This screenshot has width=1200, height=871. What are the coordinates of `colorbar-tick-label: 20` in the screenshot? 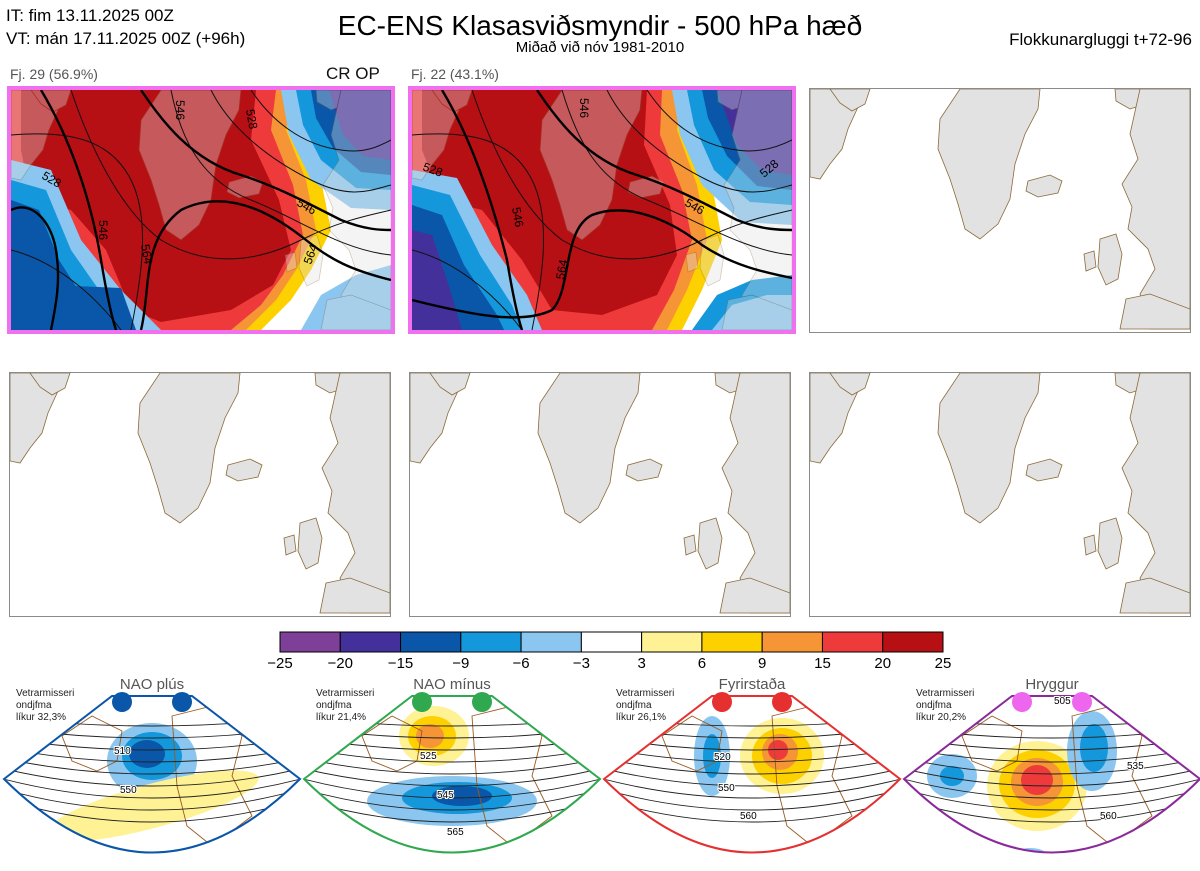 It's located at (883, 663).